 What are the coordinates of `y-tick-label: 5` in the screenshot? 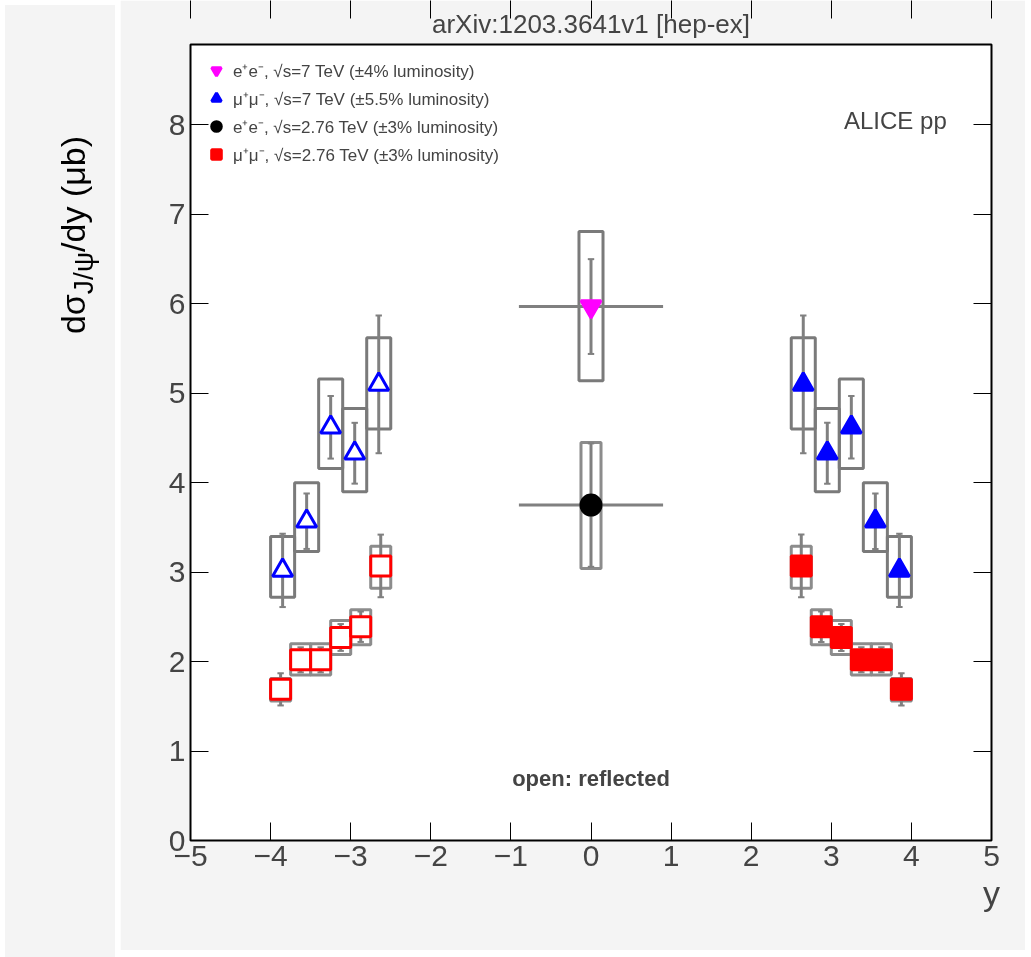 It's located at (177, 393).